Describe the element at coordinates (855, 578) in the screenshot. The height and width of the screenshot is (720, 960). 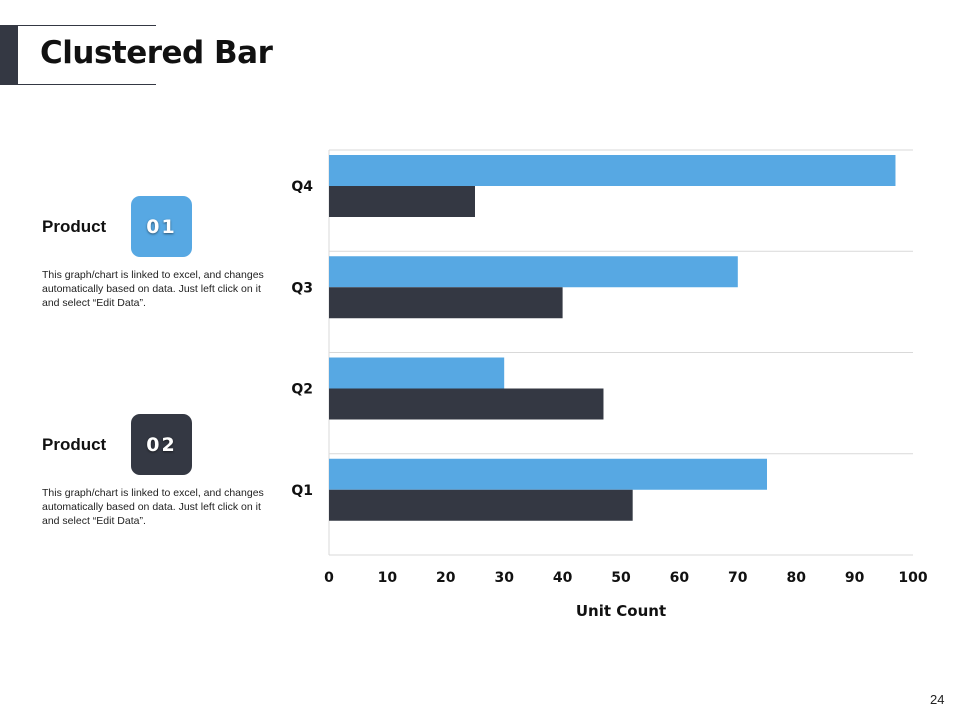
I see `x-tick-label: 90` at that location.